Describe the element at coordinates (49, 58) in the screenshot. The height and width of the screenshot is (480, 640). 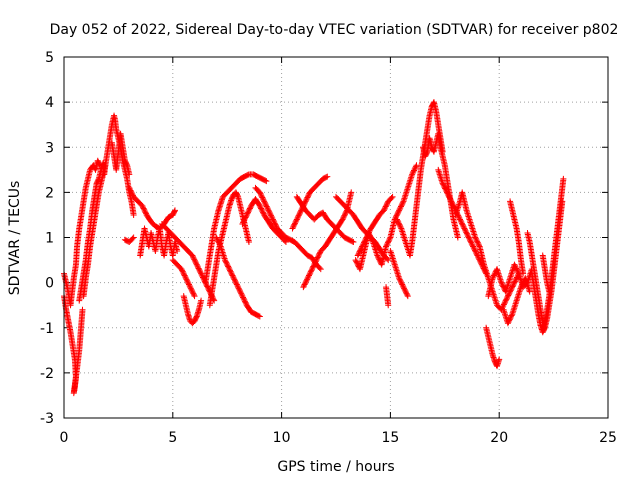
I see `y-tick-label: 5` at that location.